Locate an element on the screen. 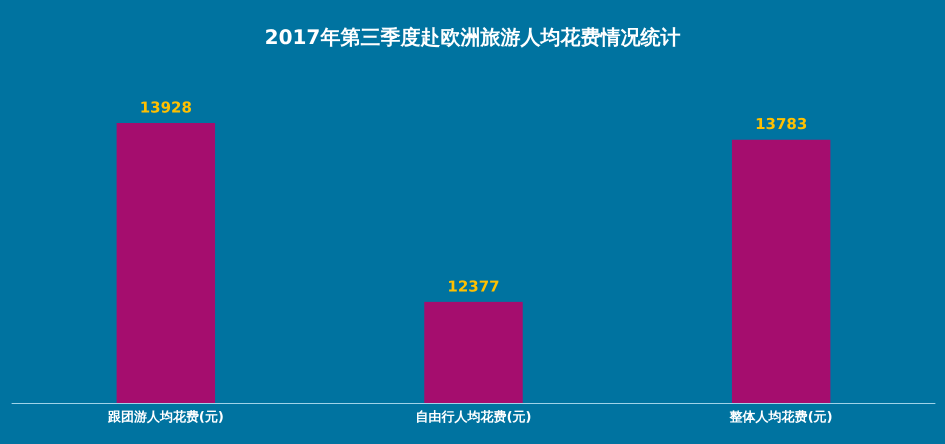  x-tick-label: 整体人均花费(元) is located at coordinates (780, 417).